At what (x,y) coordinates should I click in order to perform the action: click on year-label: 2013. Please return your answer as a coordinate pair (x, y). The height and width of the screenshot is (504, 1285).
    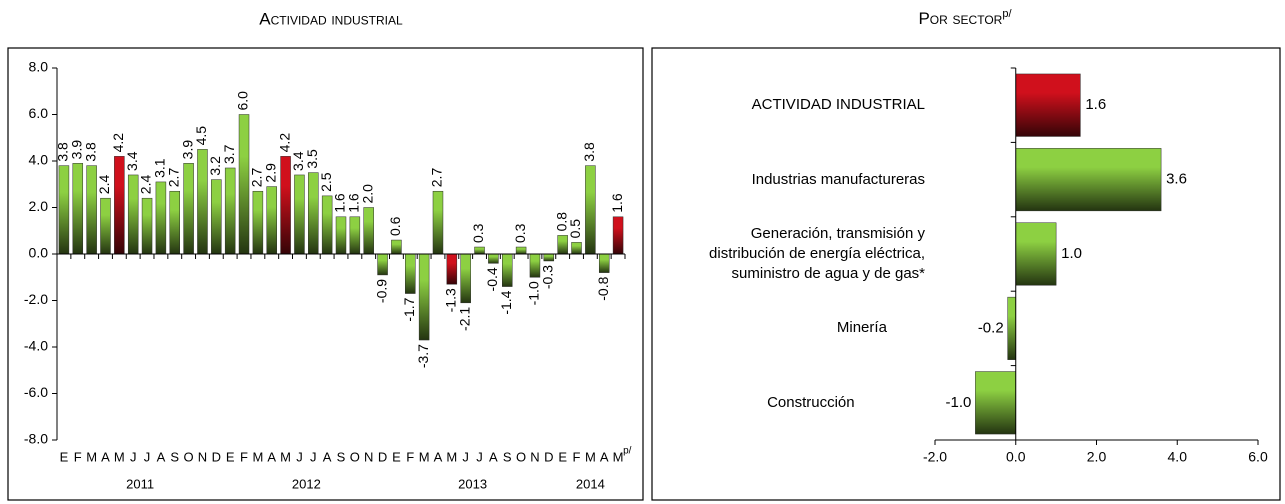
    Looking at the image, I should click on (472, 483).